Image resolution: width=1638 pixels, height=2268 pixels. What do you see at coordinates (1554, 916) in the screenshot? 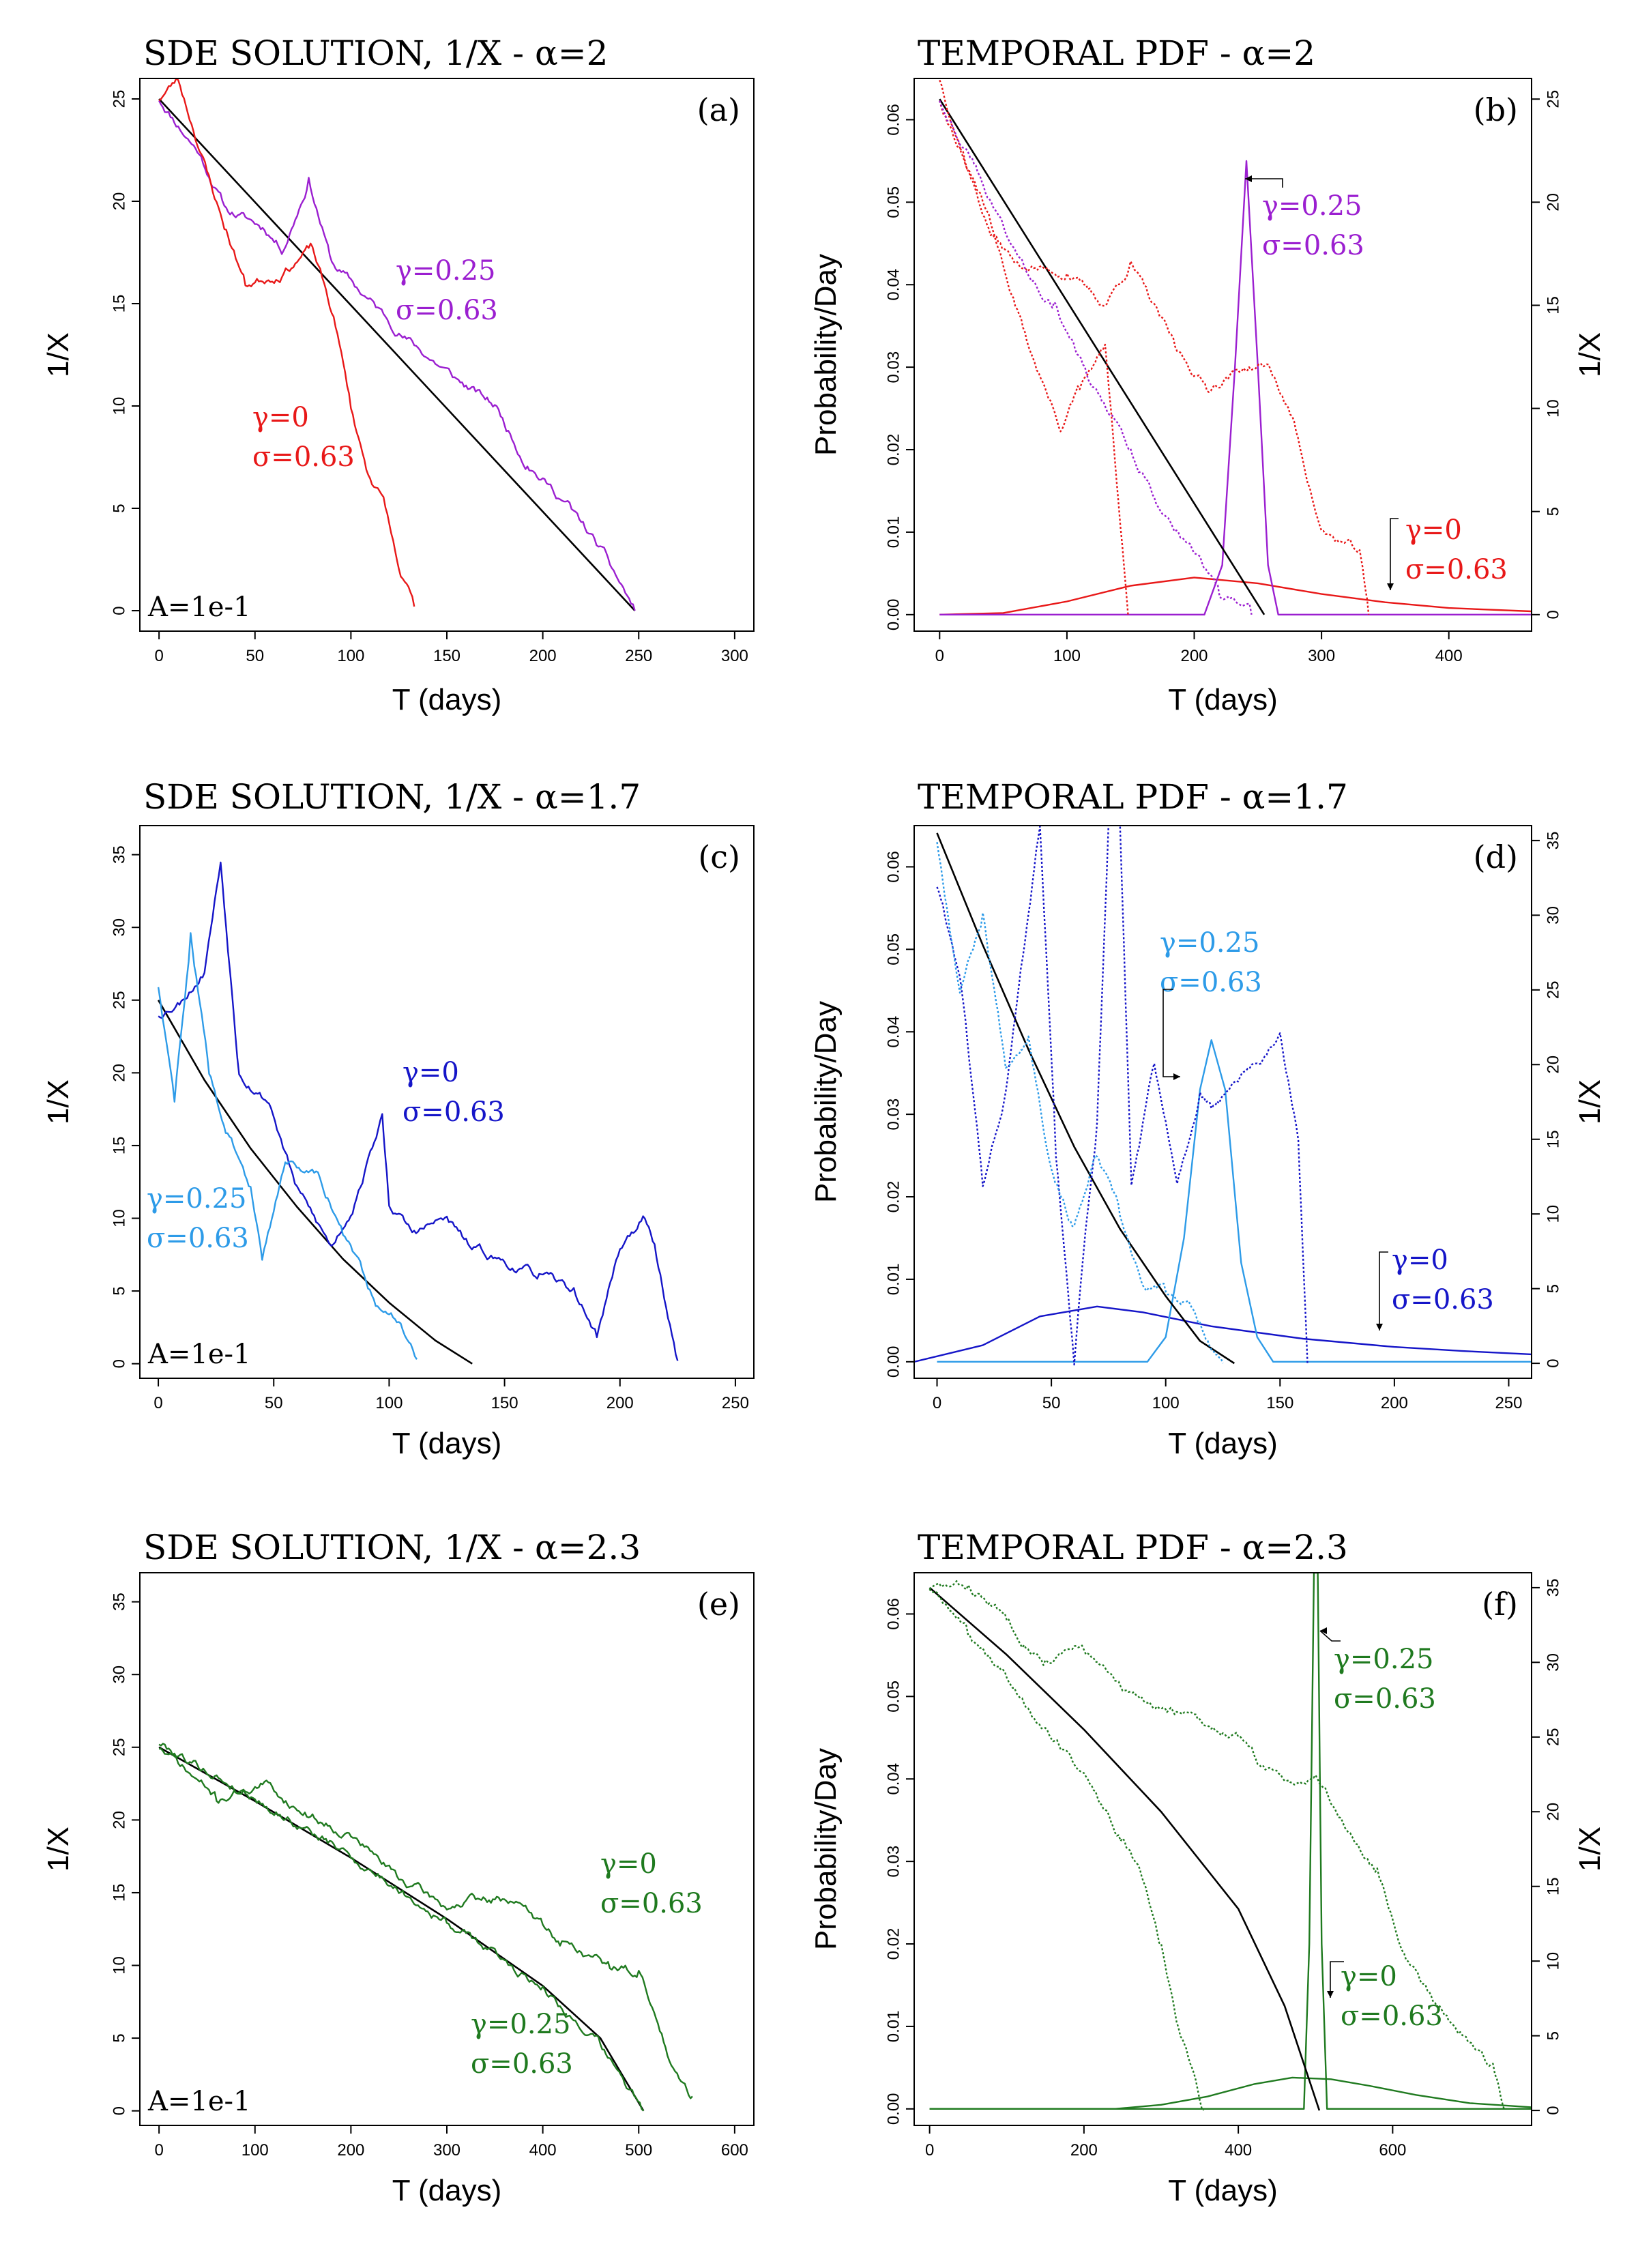
I see `y-right-tick-label: 30` at bounding box center [1554, 916].